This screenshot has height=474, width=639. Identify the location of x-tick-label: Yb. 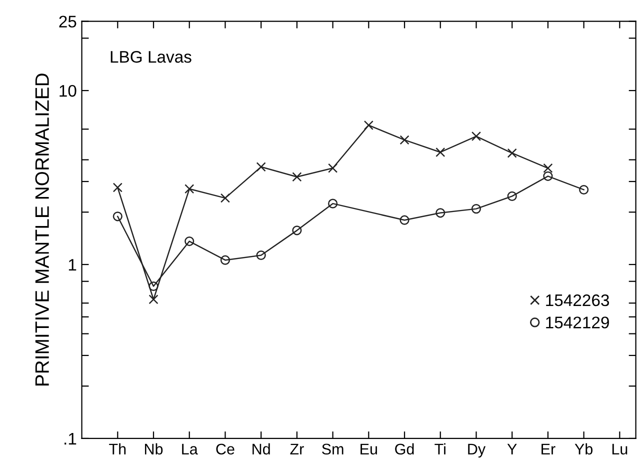
(583, 449).